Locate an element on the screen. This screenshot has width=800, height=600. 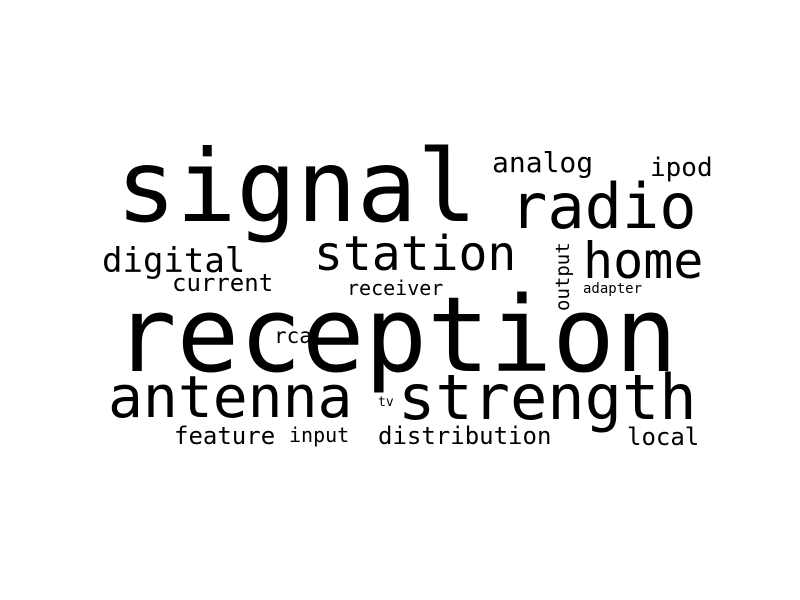
word-adapter: adapter is located at coordinates (613, 289).